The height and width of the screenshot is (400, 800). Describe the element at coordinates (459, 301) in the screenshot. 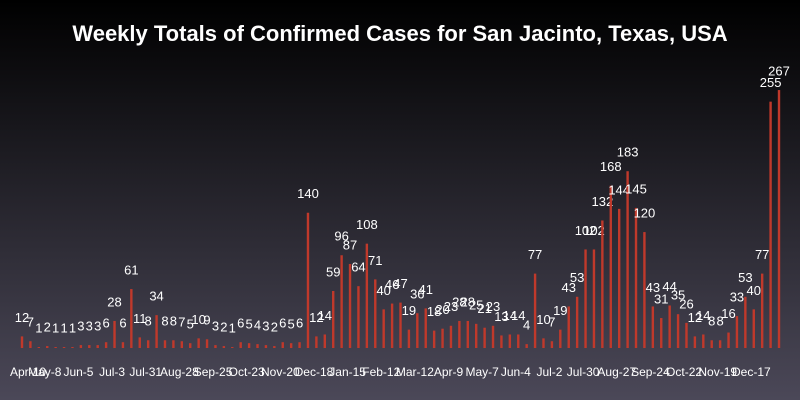

I see `value-label: 28` at that location.